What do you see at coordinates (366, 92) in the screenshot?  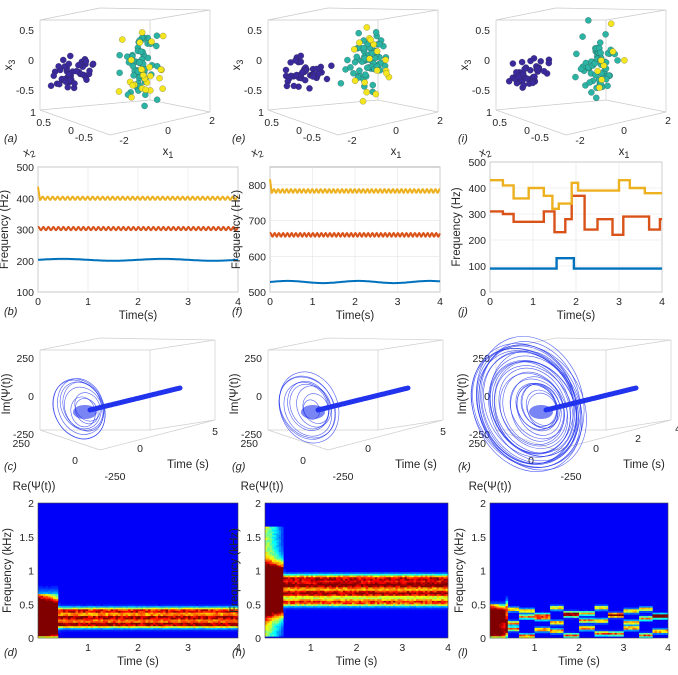 I see `yellow-cluster-point` at bounding box center [366, 92].